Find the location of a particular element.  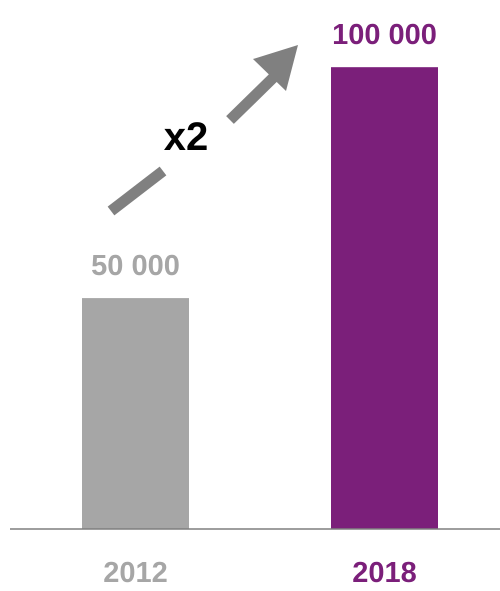

arrow-tail-segment is located at coordinates (137, 191).